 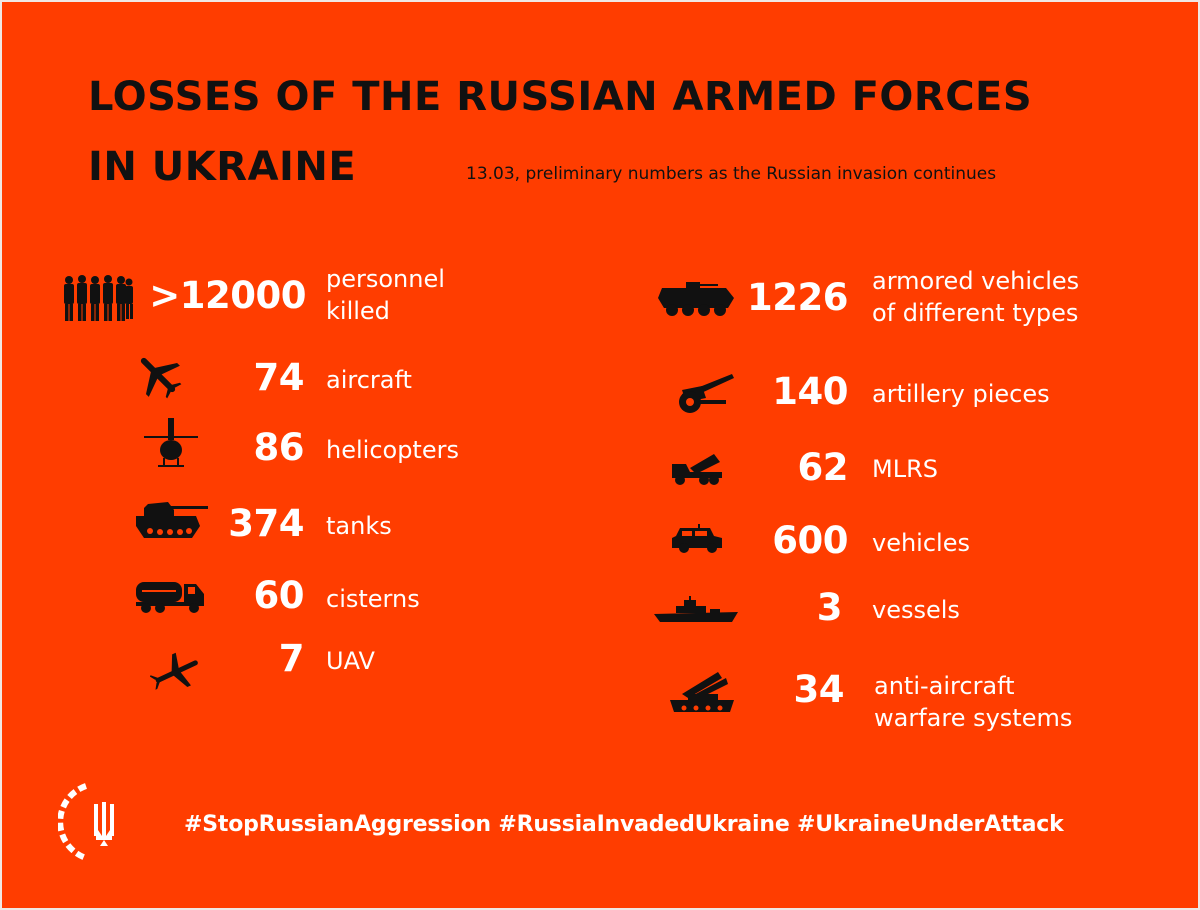 I want to click on anti-aircraft-count: 34, so click(x=819, y=689).